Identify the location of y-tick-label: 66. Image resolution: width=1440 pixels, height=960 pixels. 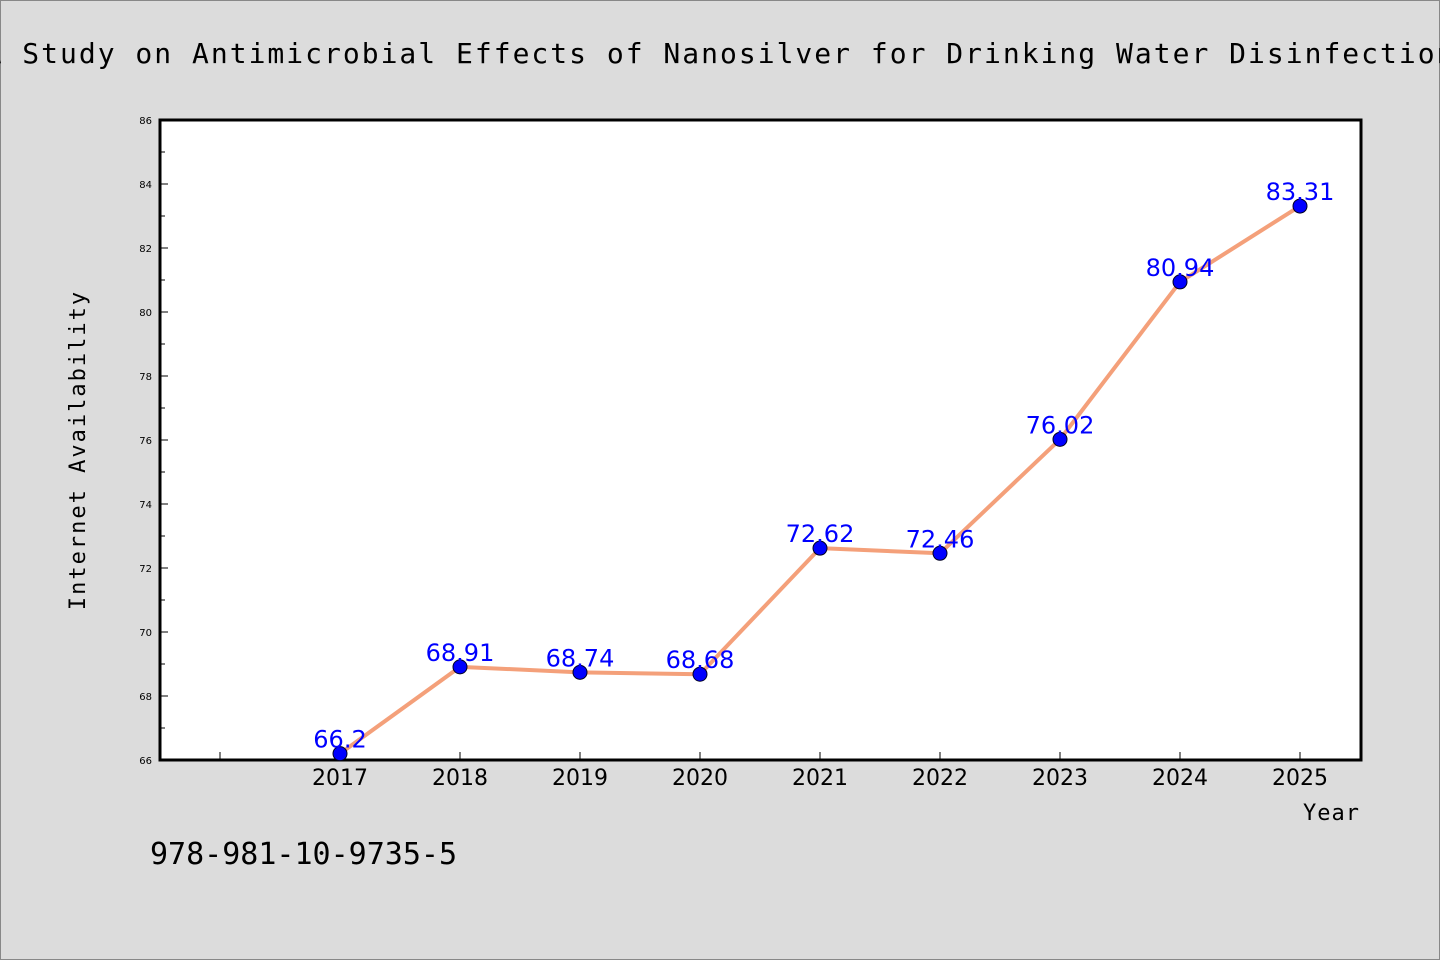
(145, 761).